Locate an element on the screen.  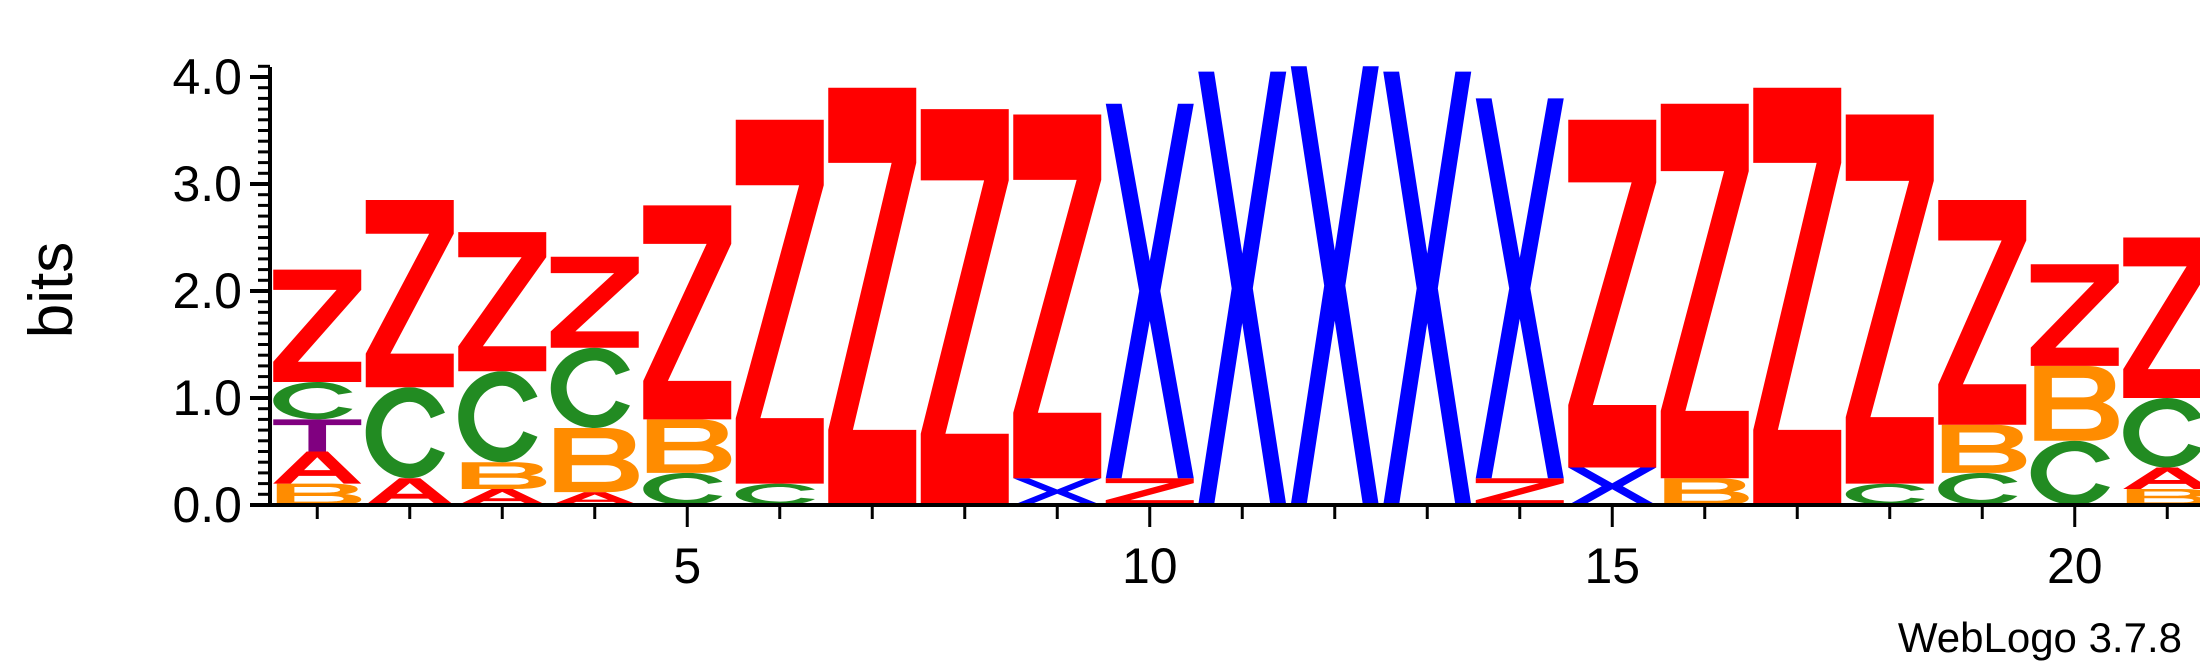
x-tick-label: 5 is located at coordinates (687, 566).